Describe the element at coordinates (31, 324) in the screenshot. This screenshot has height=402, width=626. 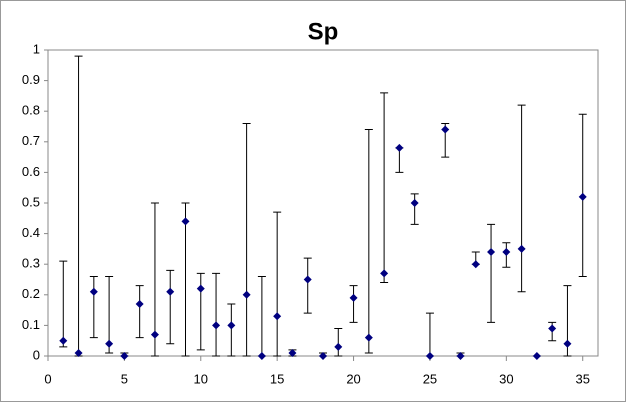
I see `y-tick-label: 0.1` at that location.